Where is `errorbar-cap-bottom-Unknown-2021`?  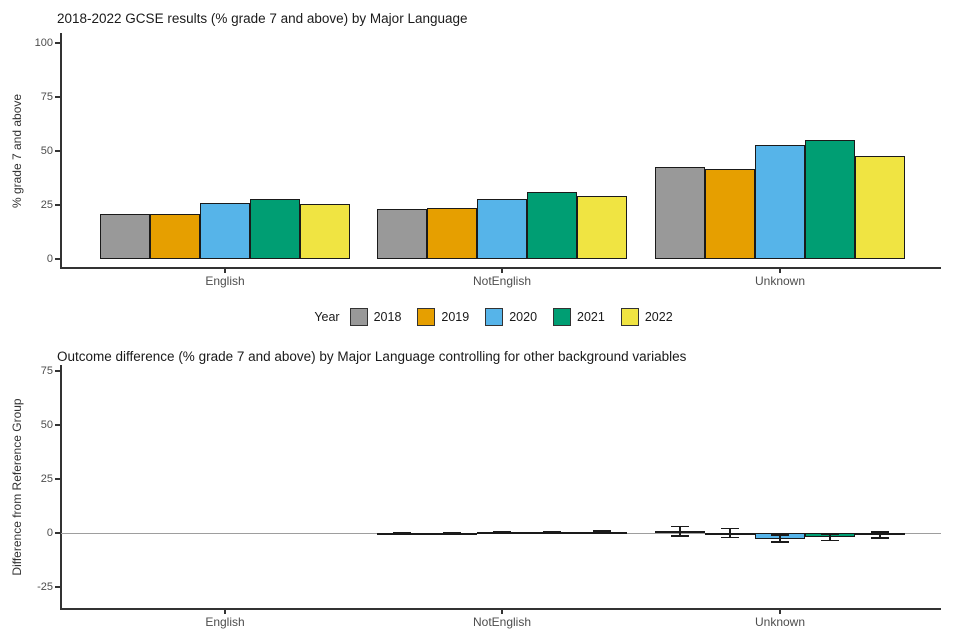 errorbar-cap-bottom-Unknown-2021 is located at coordinates (830, 540).